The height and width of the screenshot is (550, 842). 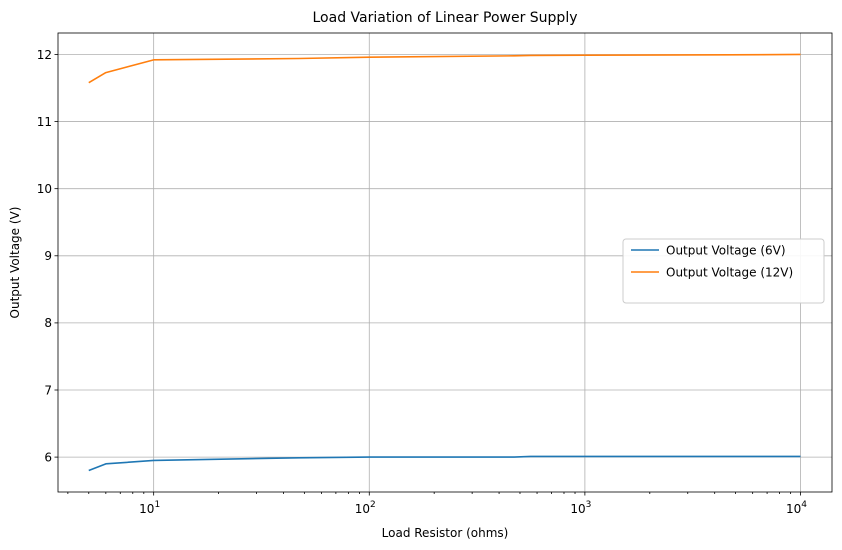 What do you see at coordinates (445, 533) in the screenshot?
I see `x-axis-label: Load Resistor (ohms)` at bounding box center [445, 533].